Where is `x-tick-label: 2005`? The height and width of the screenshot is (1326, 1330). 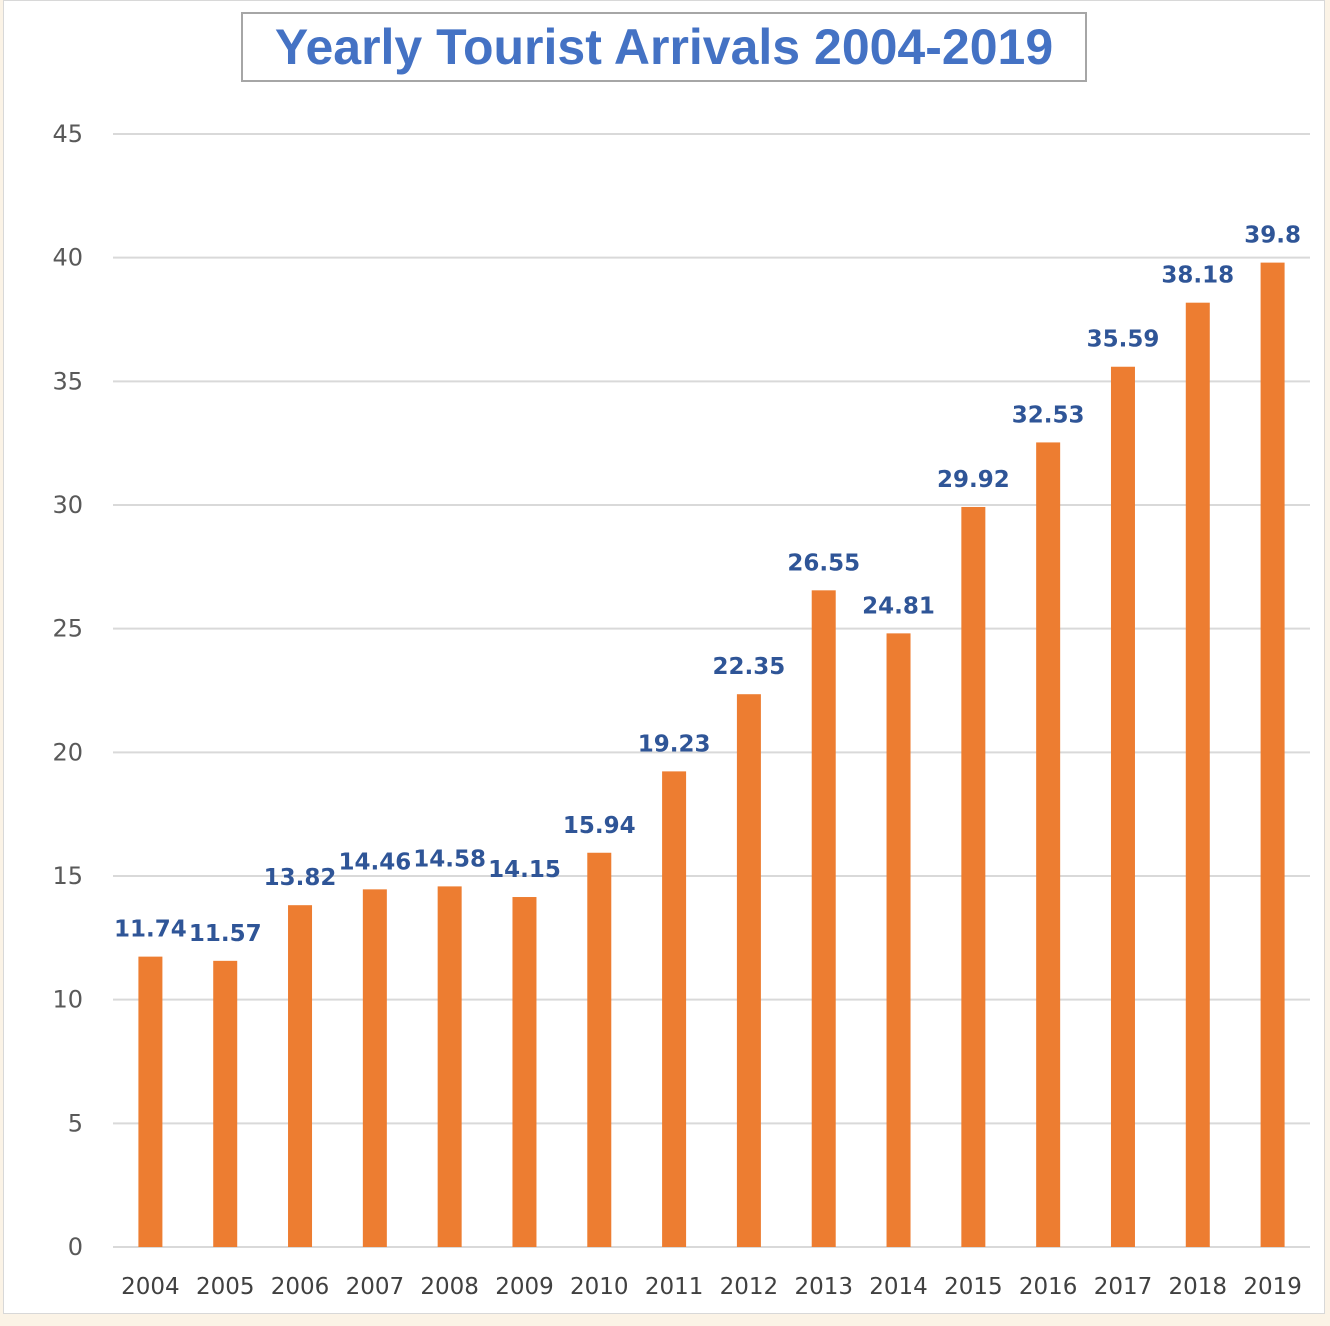 x-tick-label: 2005 is located at coordinates (225, 1287).